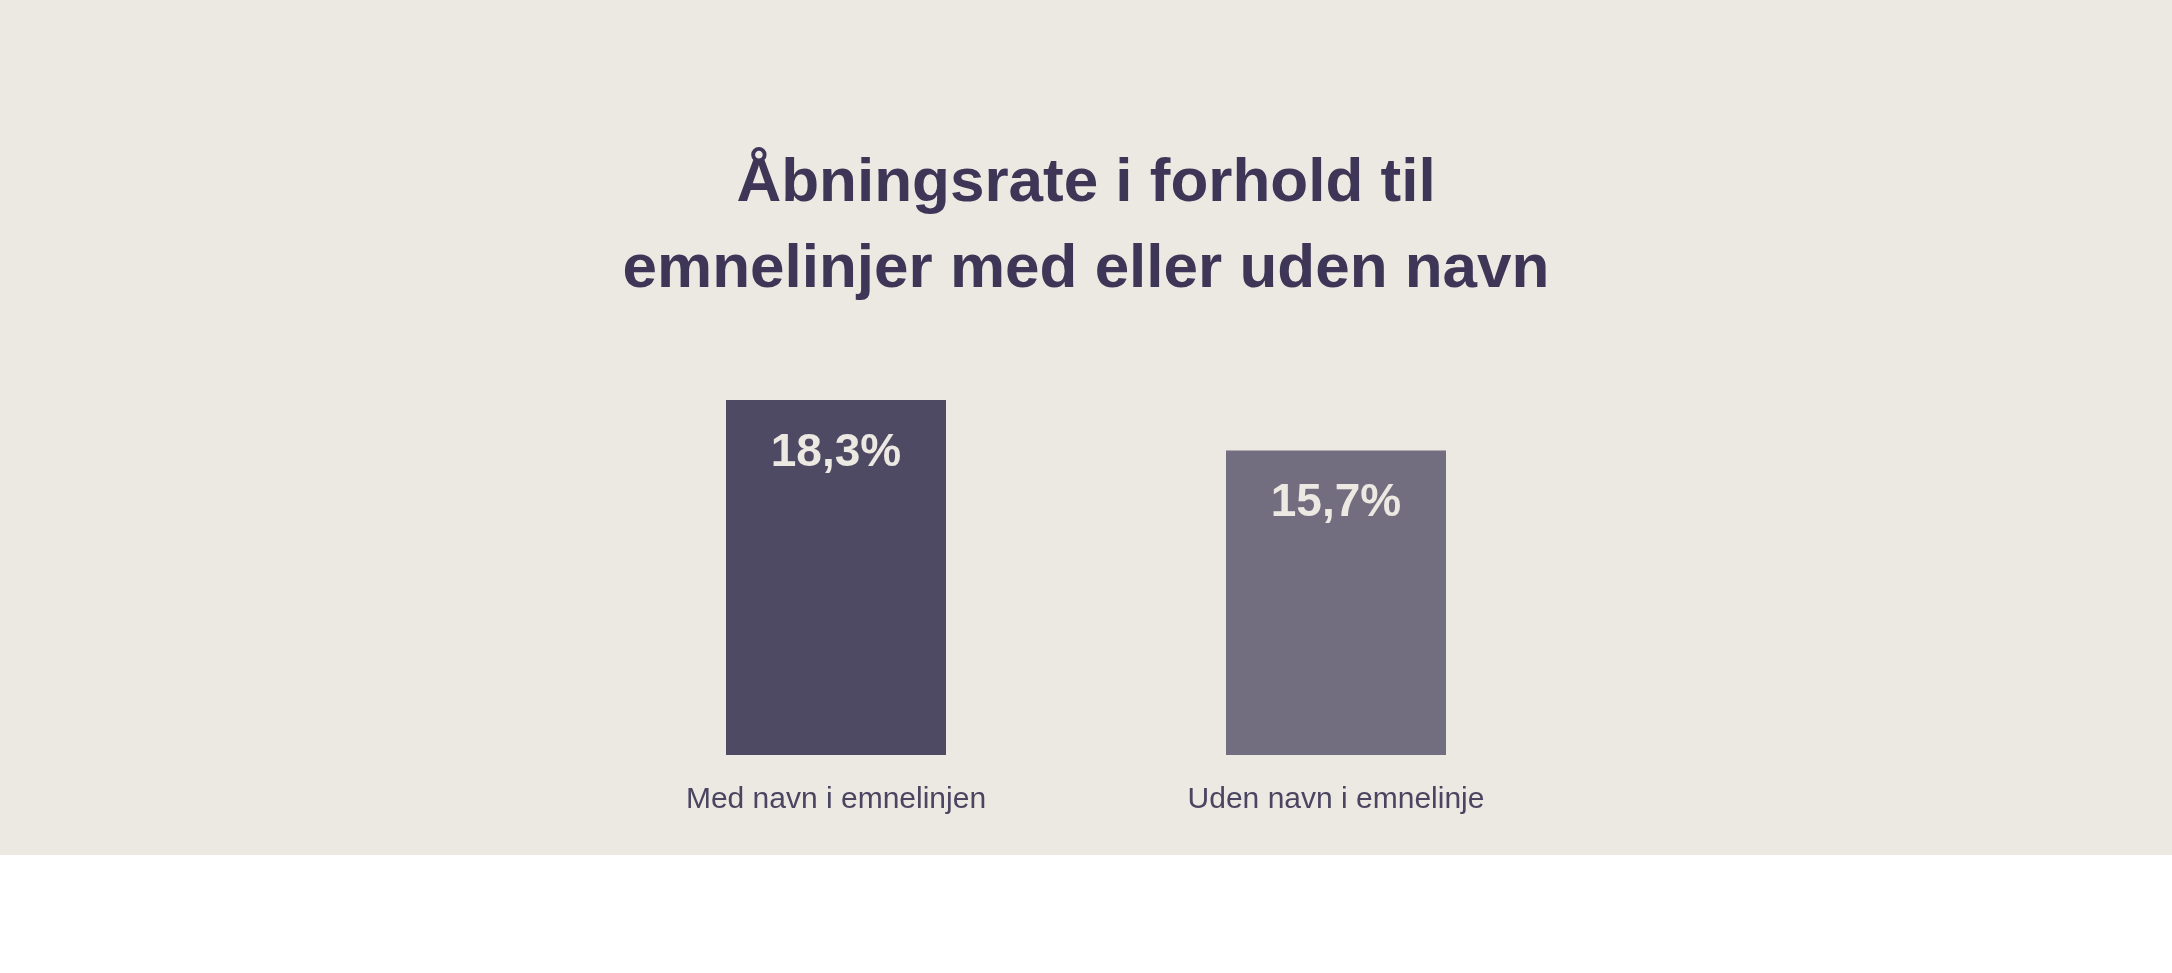 This screenshot has height=973, width=2172. I want to click on x-tick-label: Uden navn i emnelinje, so click(1336, 797).